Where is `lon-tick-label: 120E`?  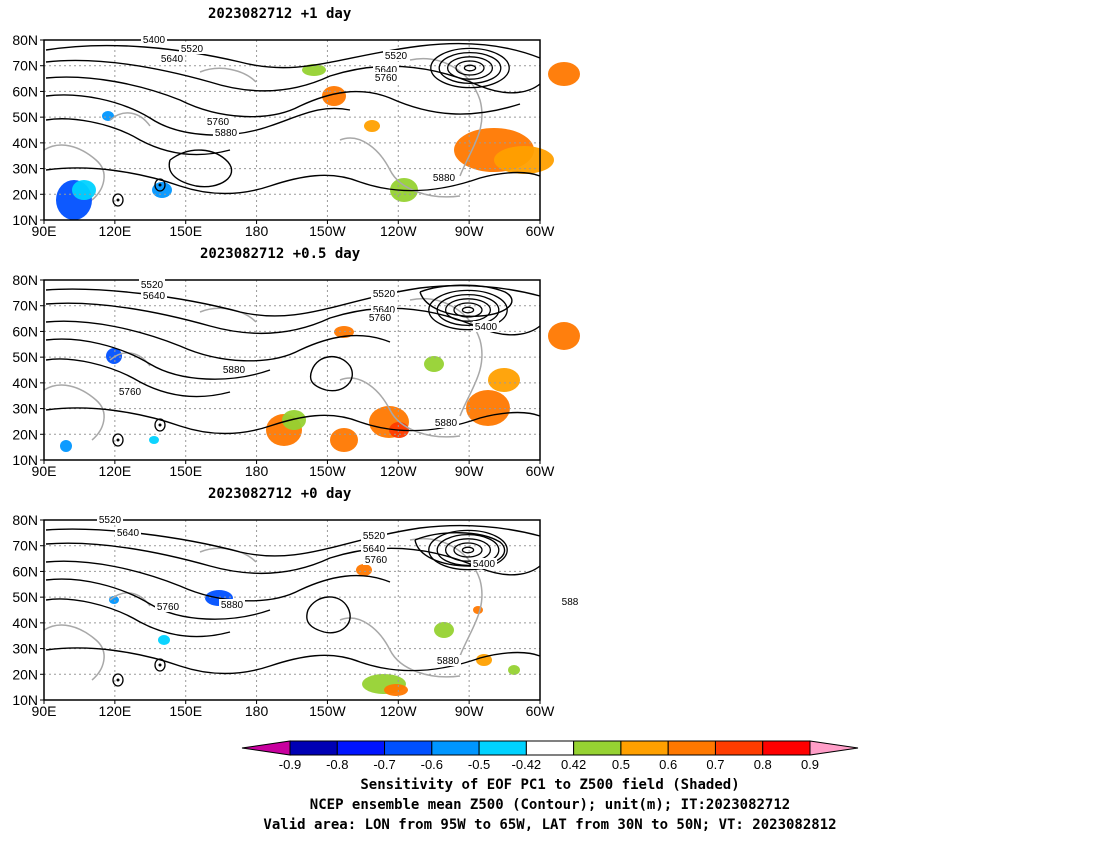
lon-tick-label: 120E is located at coordinates (115, 471).